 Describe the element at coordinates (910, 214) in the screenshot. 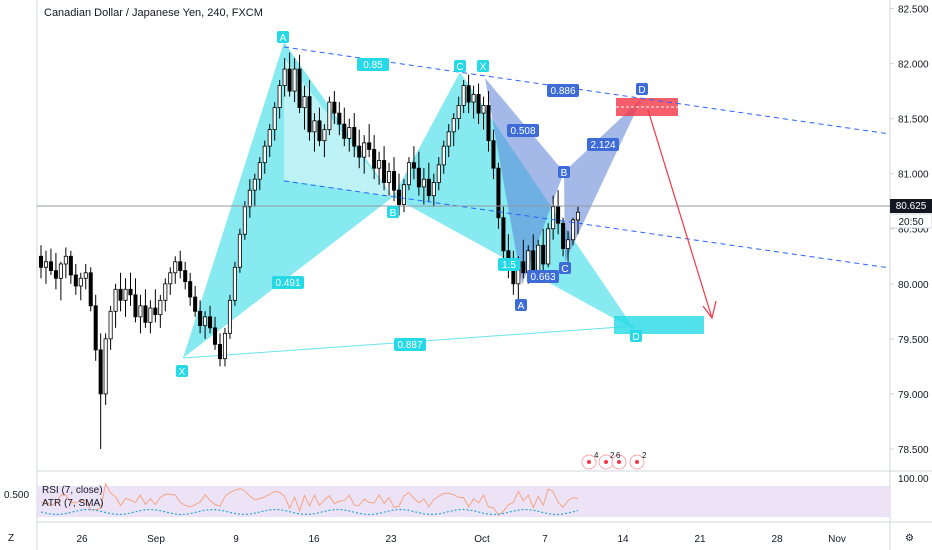

I see `current-price-tag: 80.625 20:50` at that location.